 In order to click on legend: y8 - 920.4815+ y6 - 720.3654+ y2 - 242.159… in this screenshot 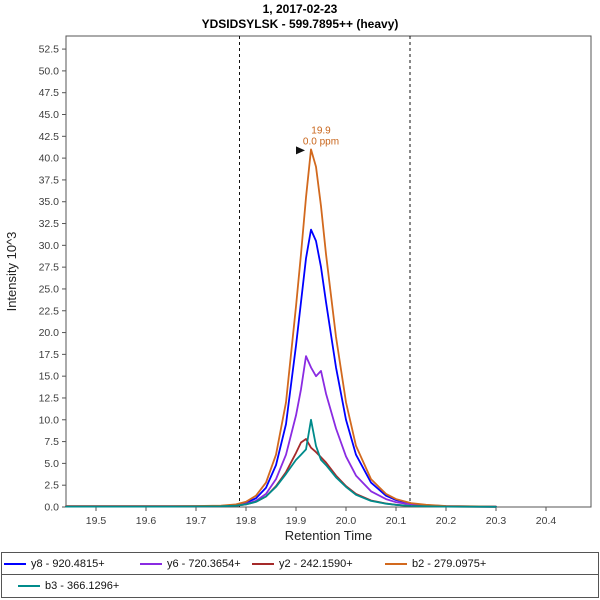, I will do `click(300, 575)`.